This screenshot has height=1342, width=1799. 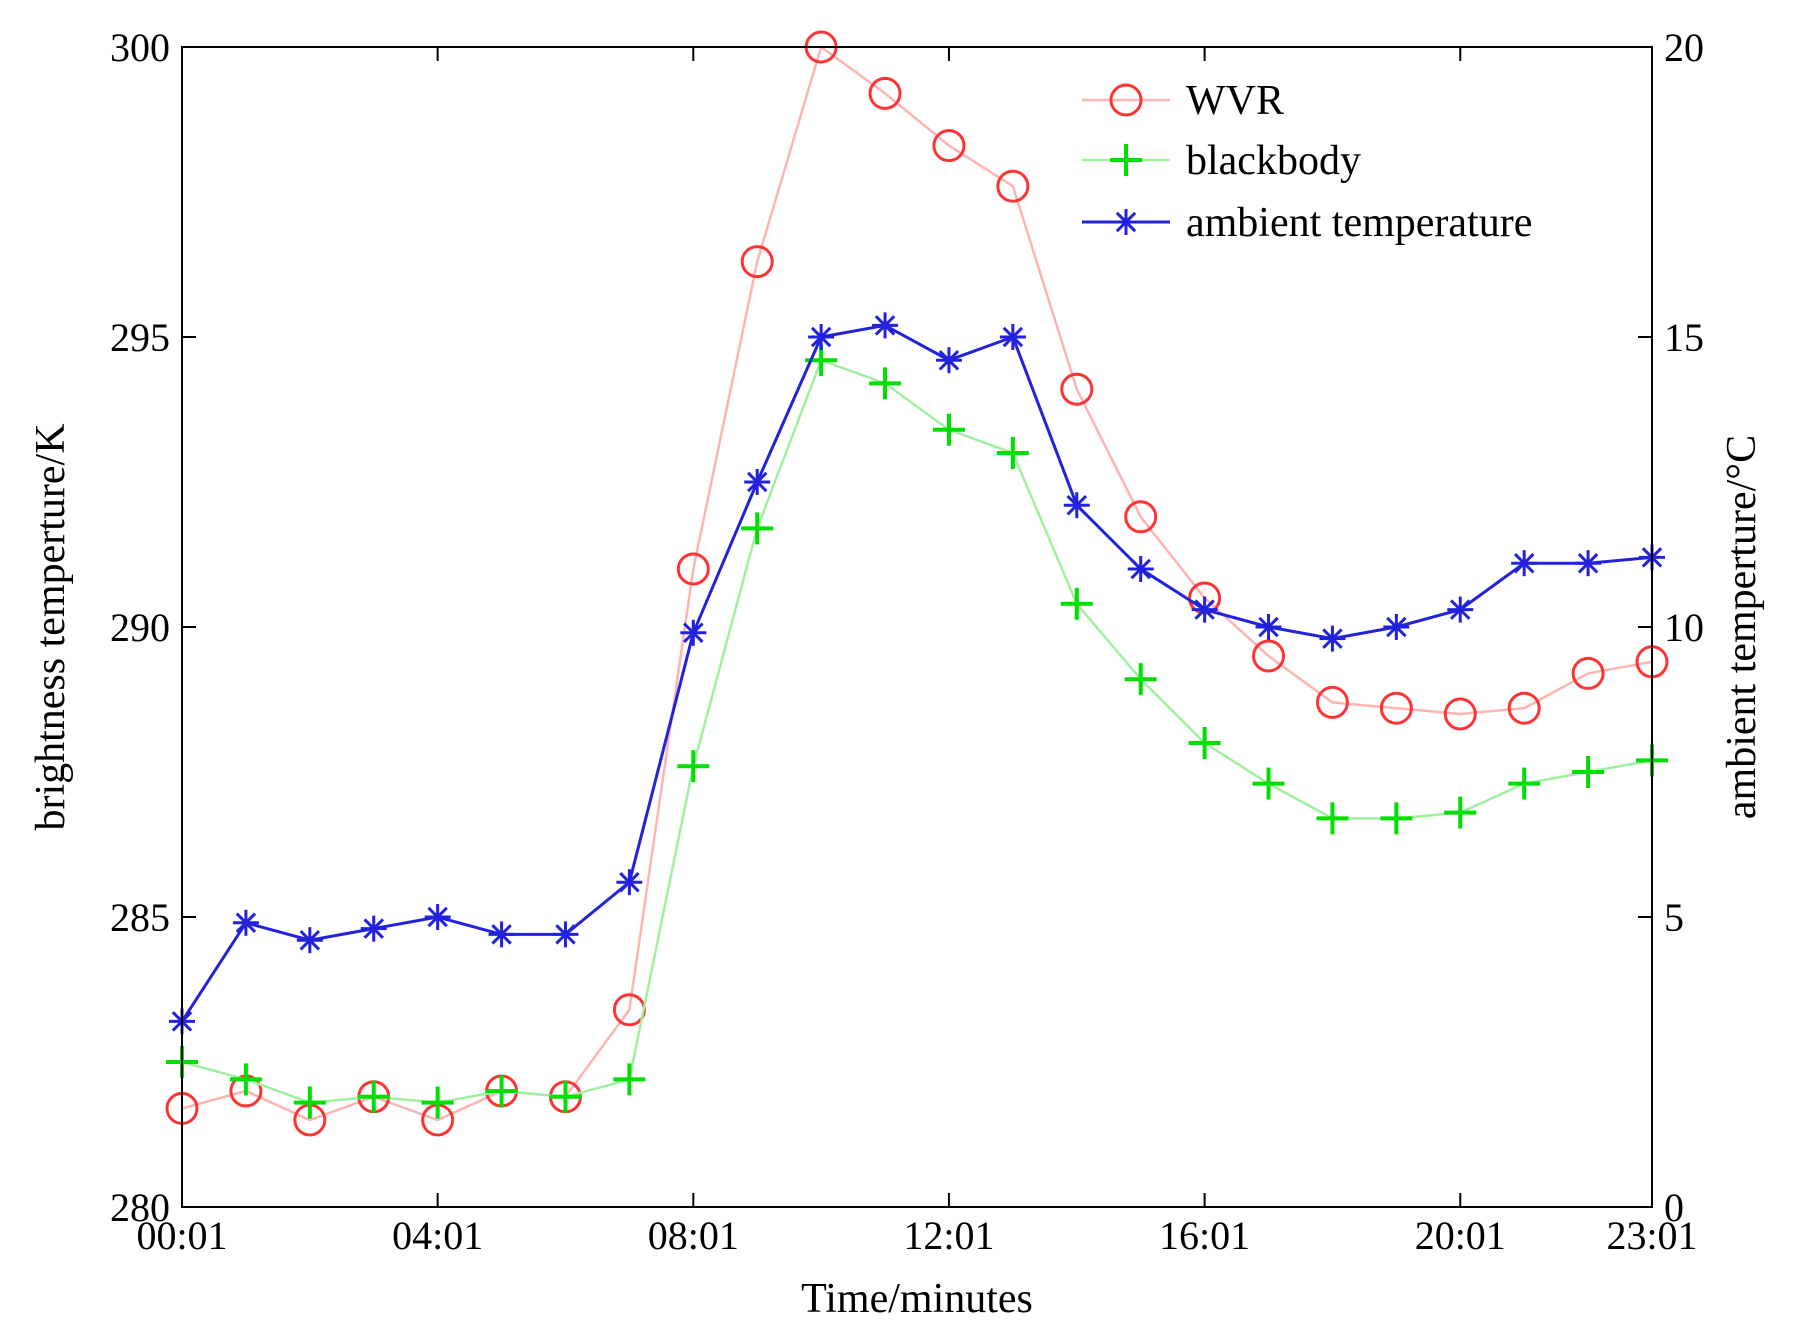 I want to click on x-tick-label: 00:01, so click(x=181, y=1235).